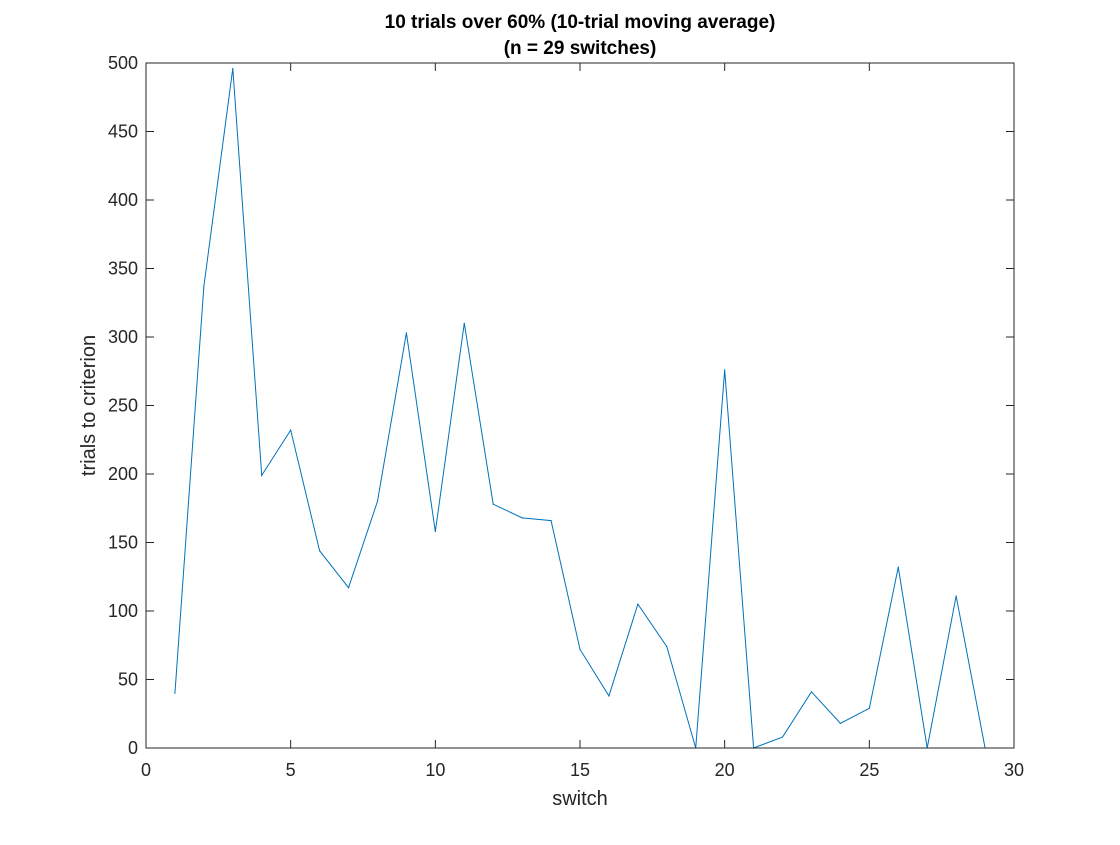  I want to click on x-tick-label-25: 25, so click(869, 770).